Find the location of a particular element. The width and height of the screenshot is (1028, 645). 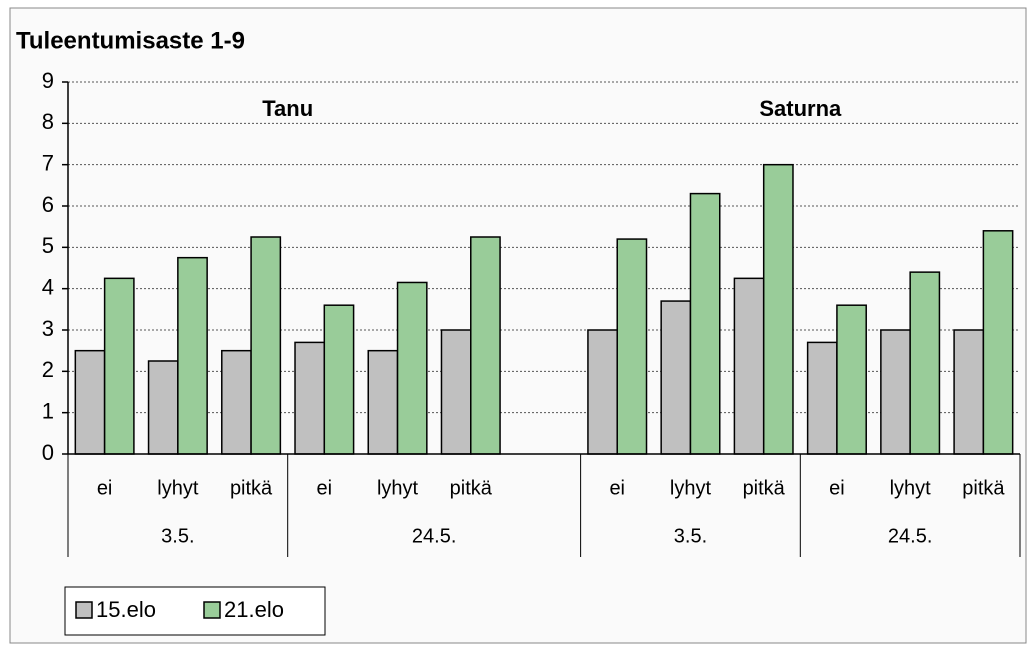

y-tick-label: 3 is located at coordinates (48, 328).